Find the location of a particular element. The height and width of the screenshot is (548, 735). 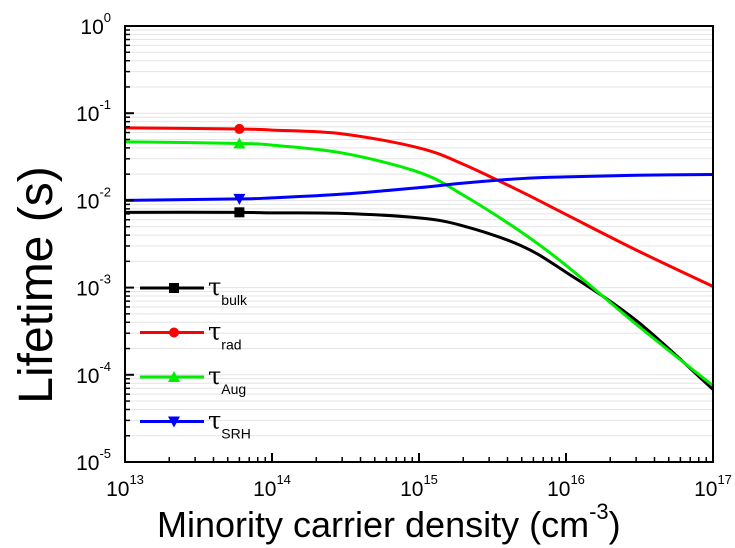

x-axis-label-main: Minority carrier density (cm is located at coordinates (373, 524).